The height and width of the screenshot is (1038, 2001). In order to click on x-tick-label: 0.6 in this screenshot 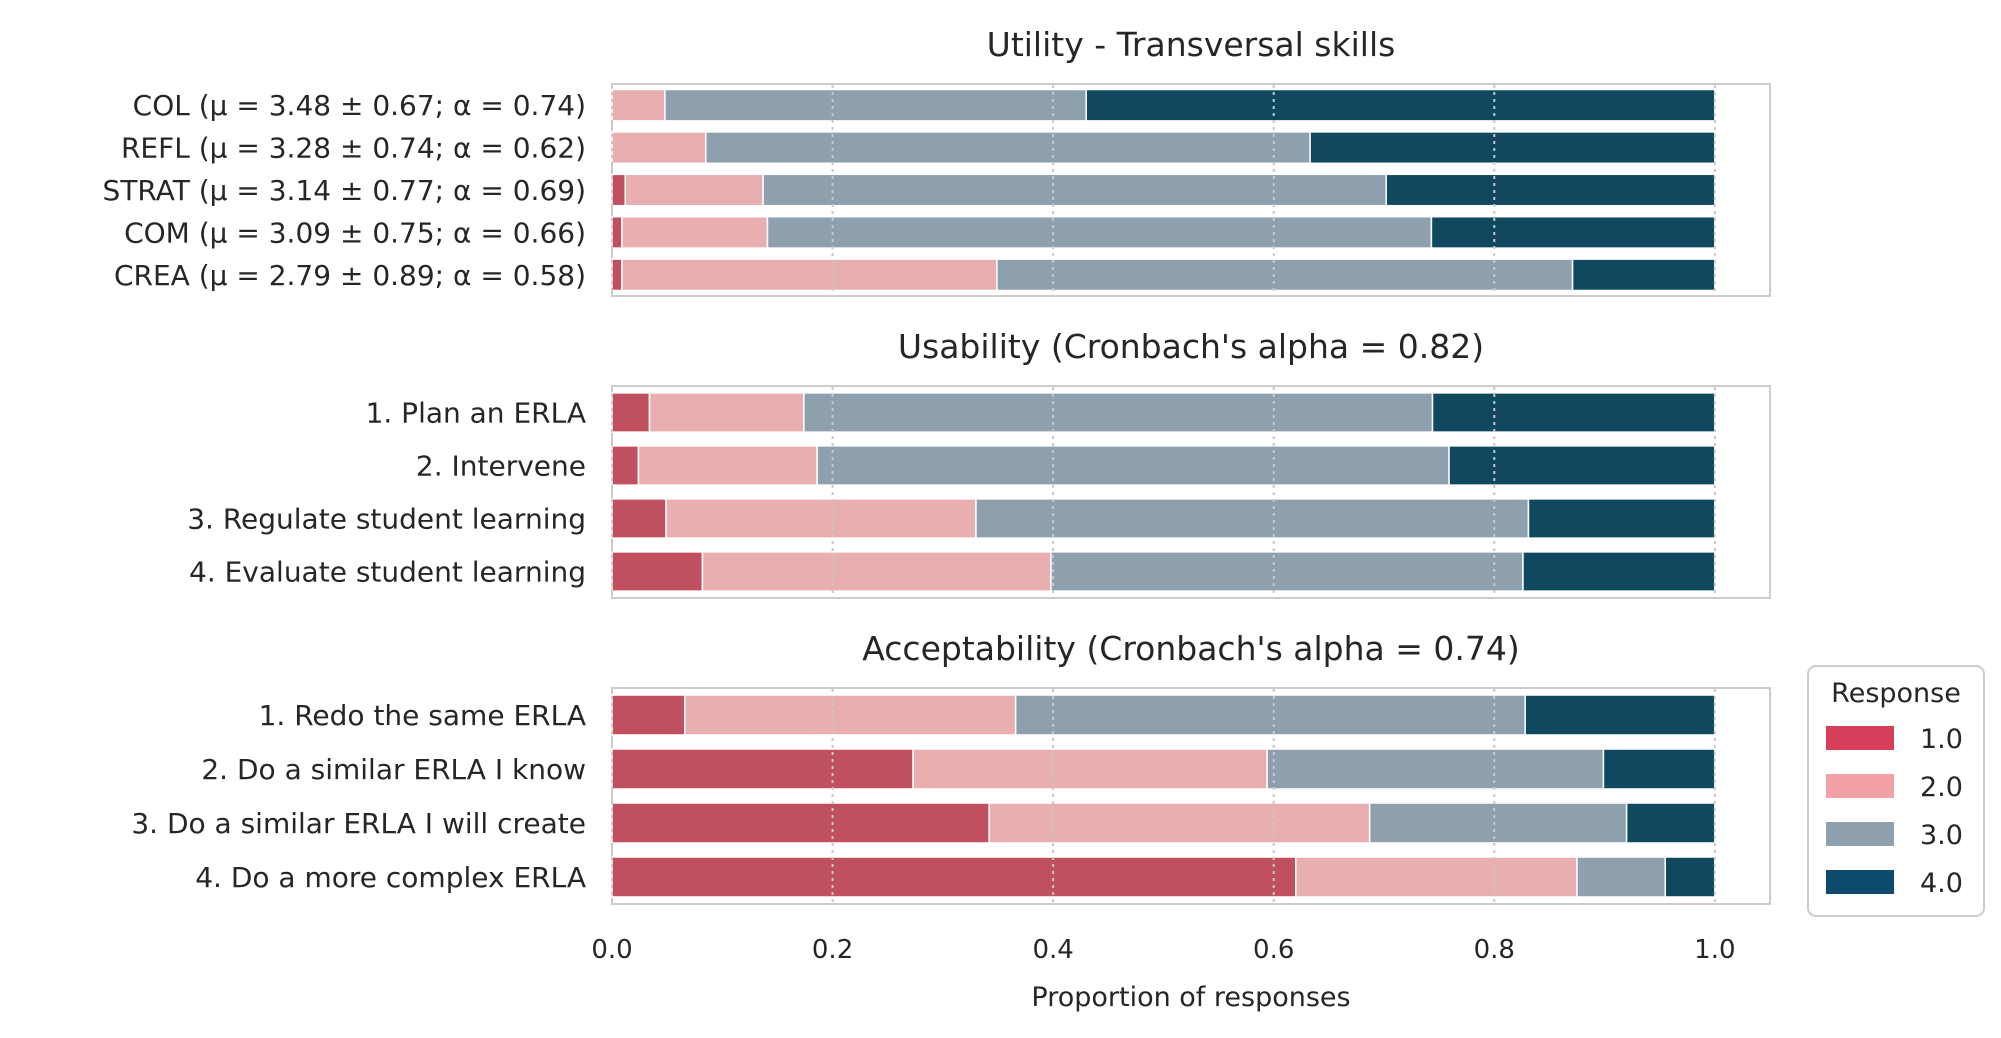, I will do `click(1273, 950)`.